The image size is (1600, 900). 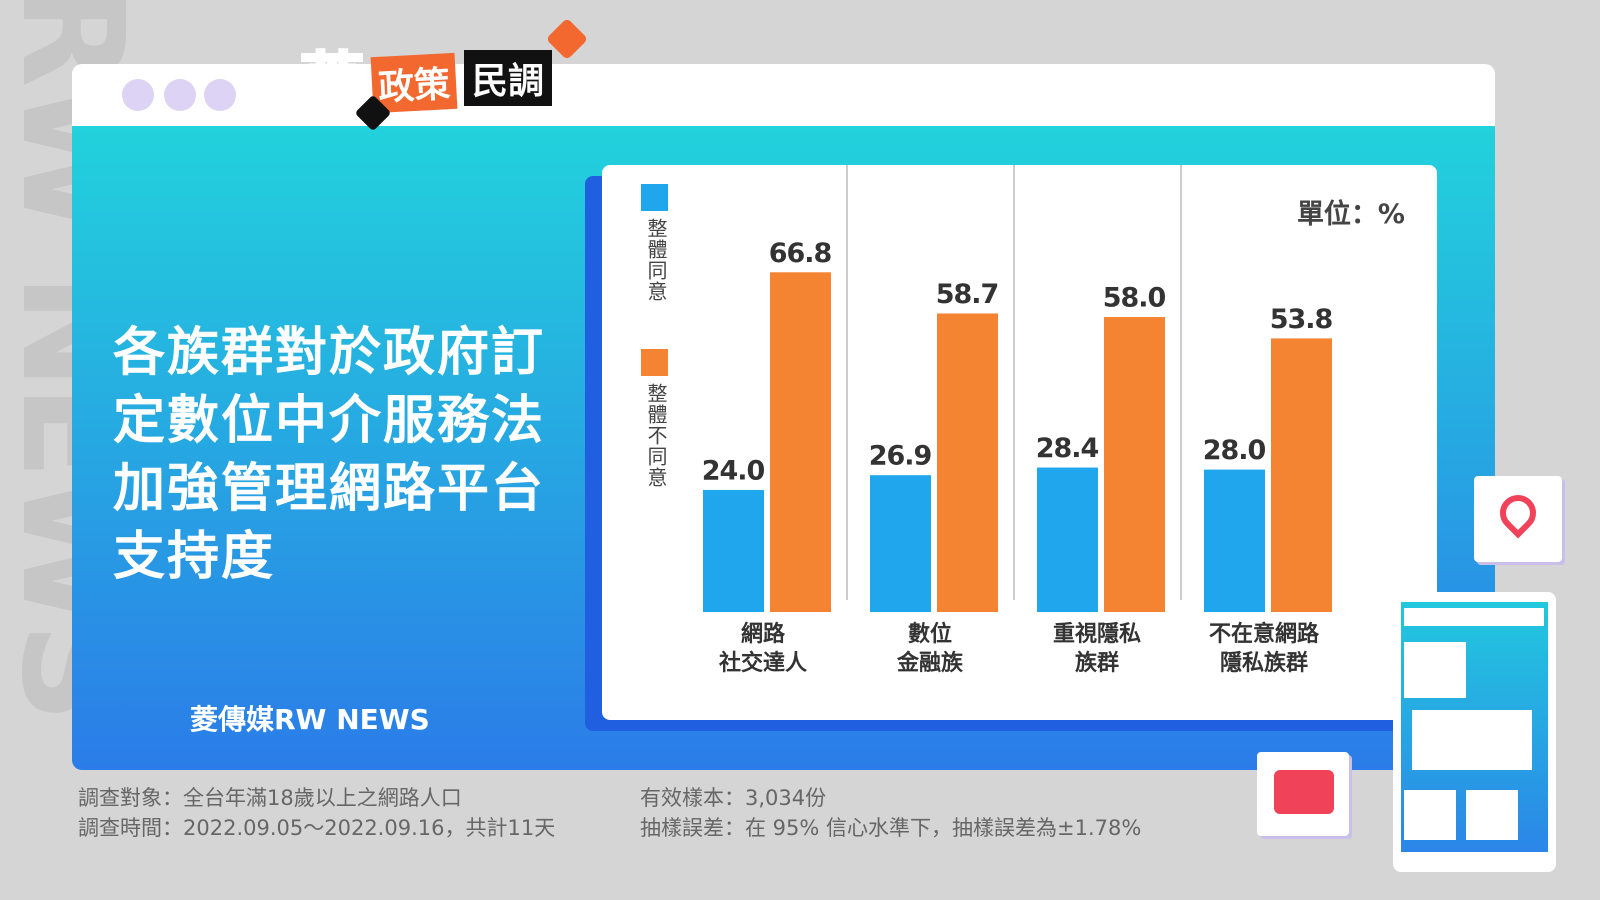 What do you see at coordinates (194, 557) in the screenshot?
I see `title: 支持度` at bounding box center [194, 557].